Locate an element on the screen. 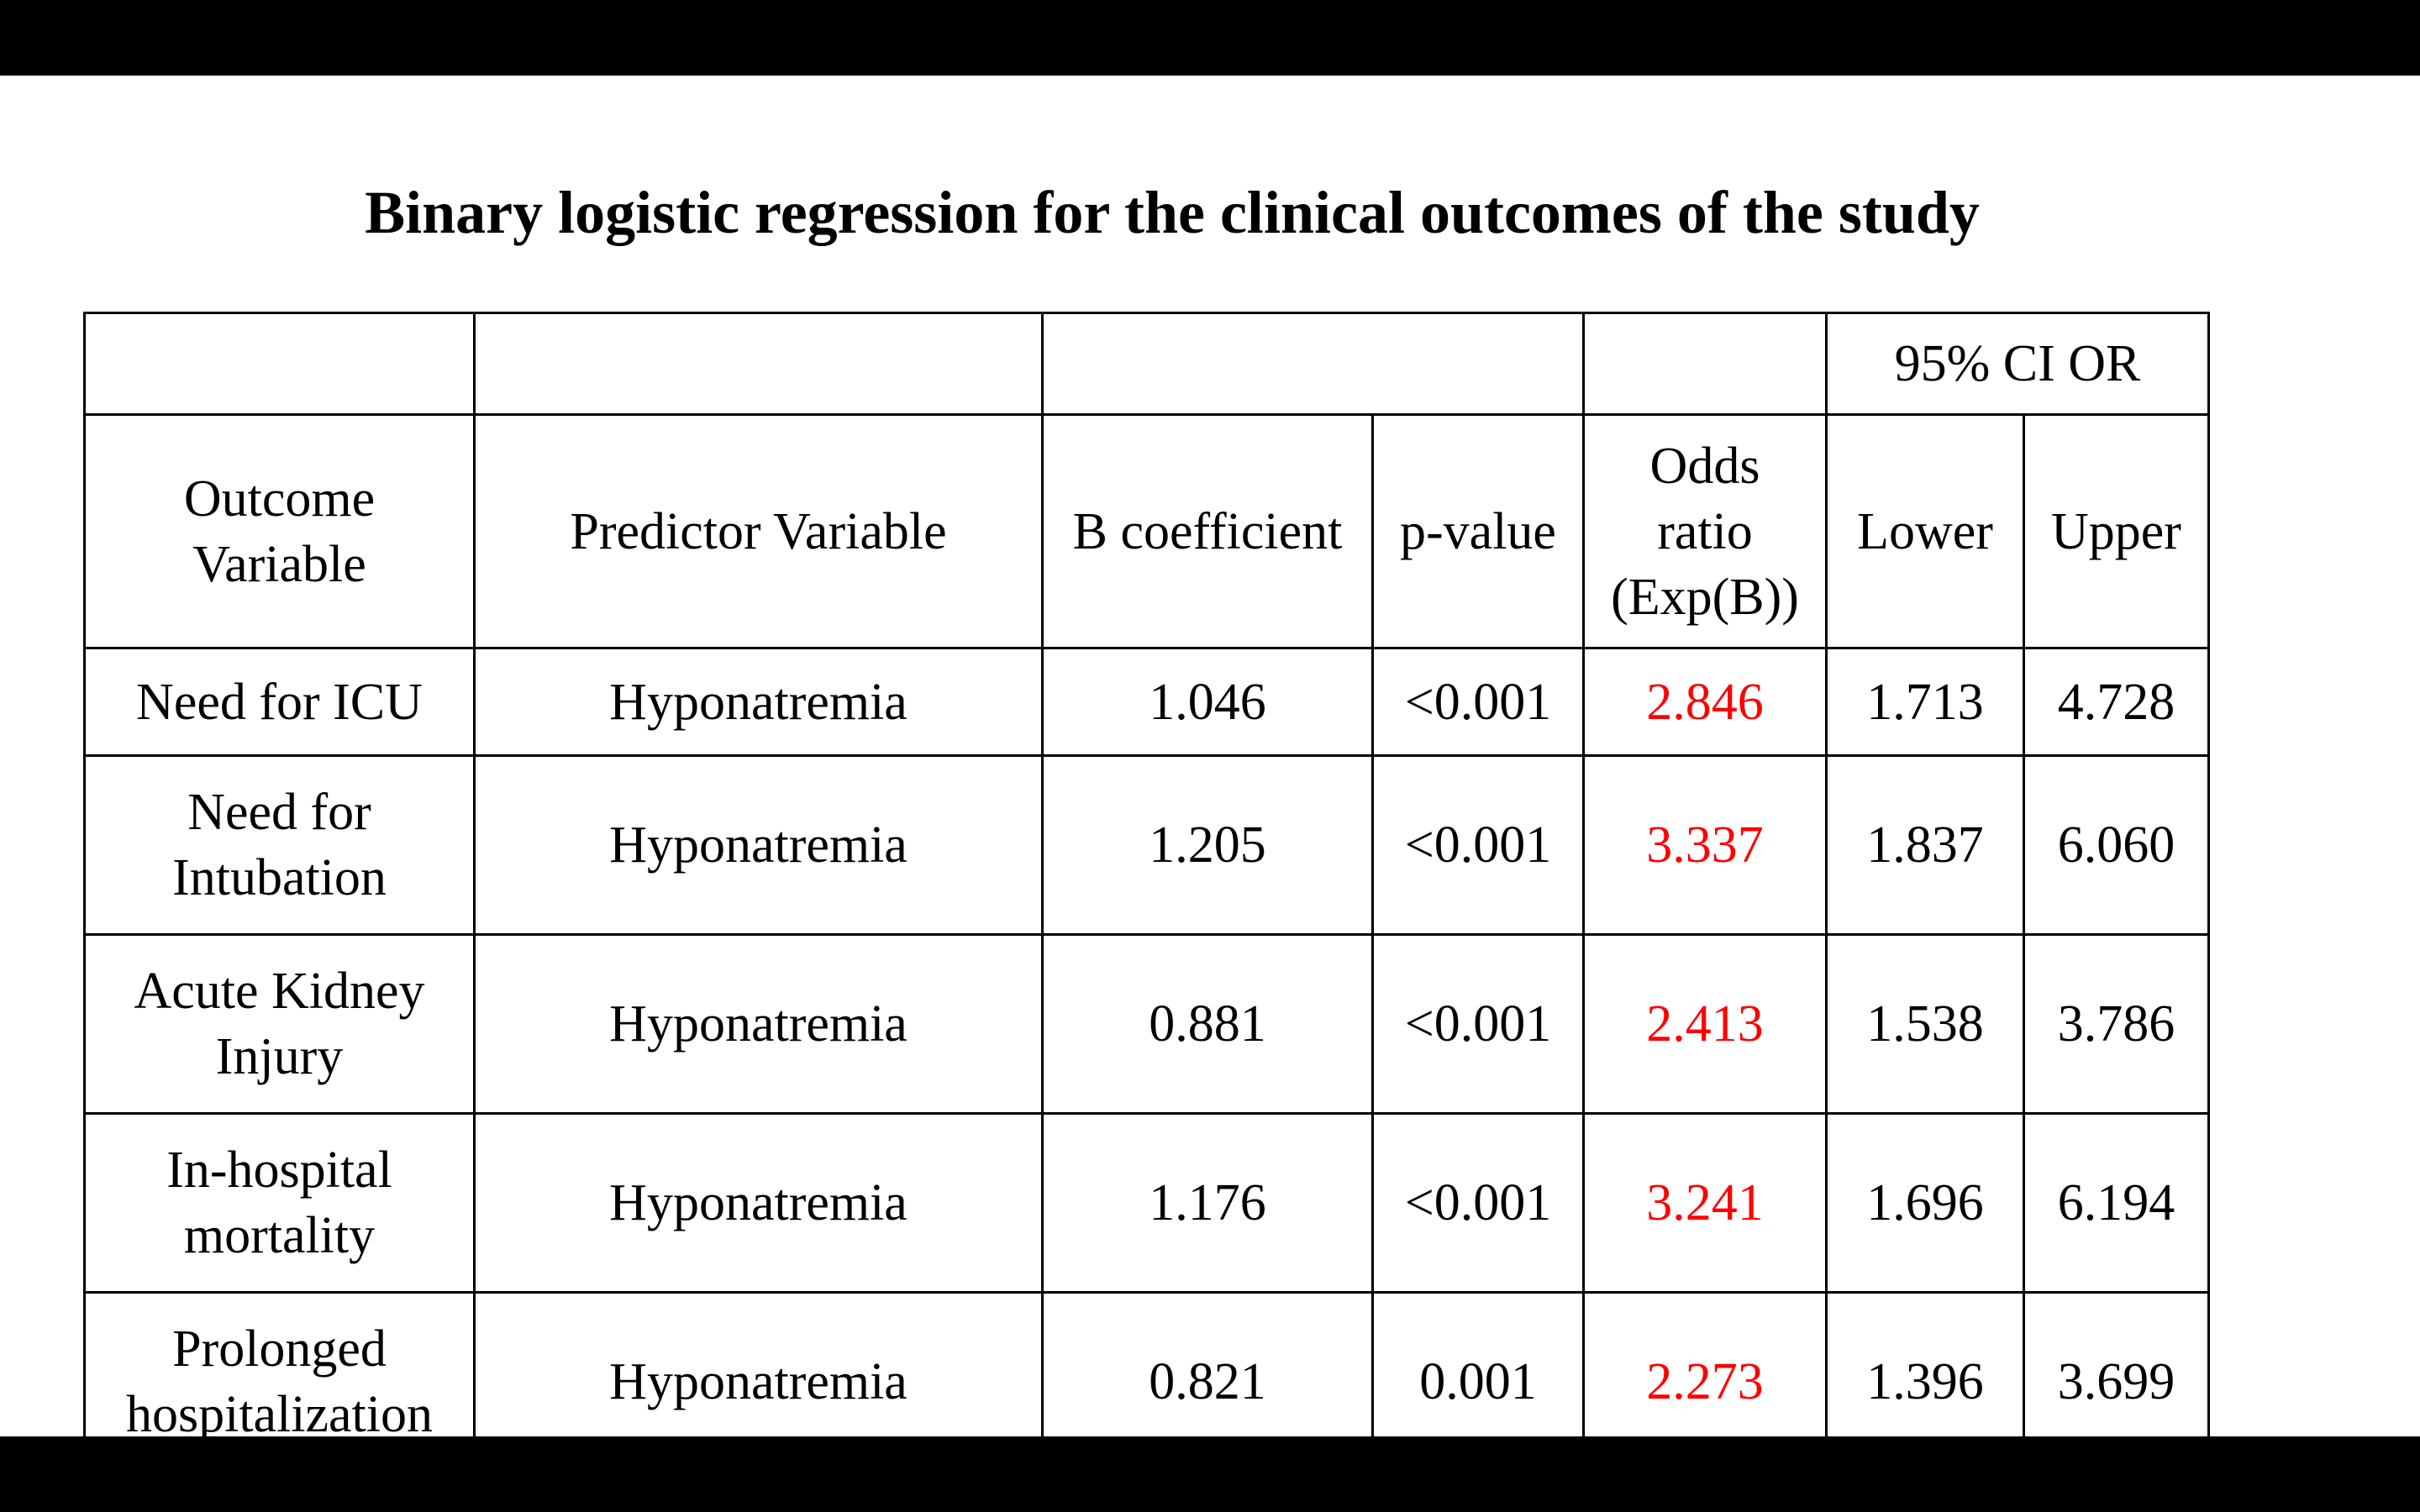 Image resolution: width=2420 pixels, height=1512 pixels. b-coefficient-cell: 1.046 is located at coordinates (1207, 702).